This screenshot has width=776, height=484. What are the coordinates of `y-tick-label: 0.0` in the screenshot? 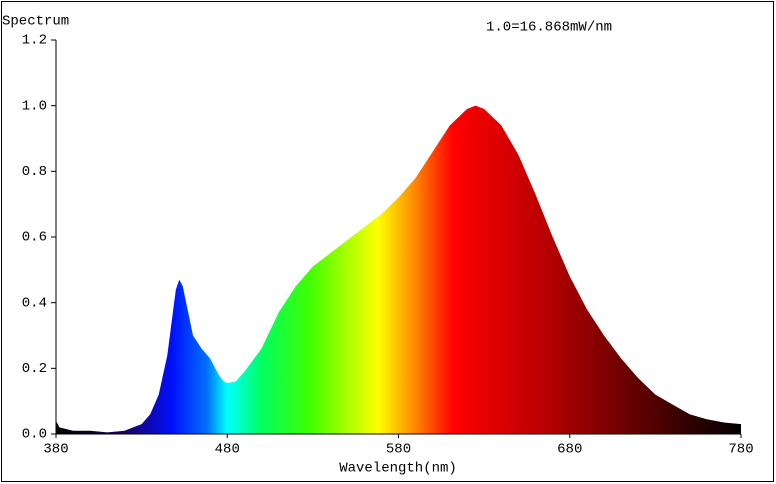 It's located at (34, 435).